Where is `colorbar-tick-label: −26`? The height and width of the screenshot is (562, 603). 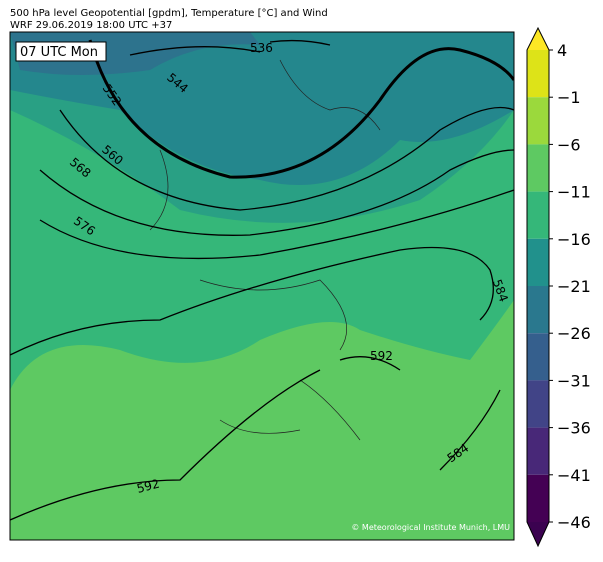
colorbar-tick-label: −26 is located at coordinates (574, 333).